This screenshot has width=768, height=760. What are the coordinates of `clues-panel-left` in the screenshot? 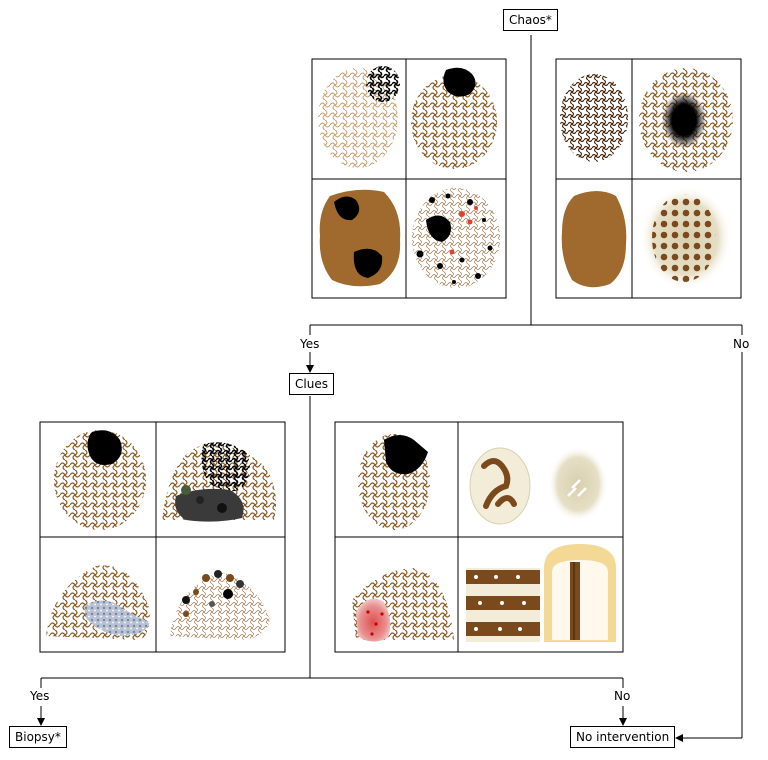 It's located at (162, 537).